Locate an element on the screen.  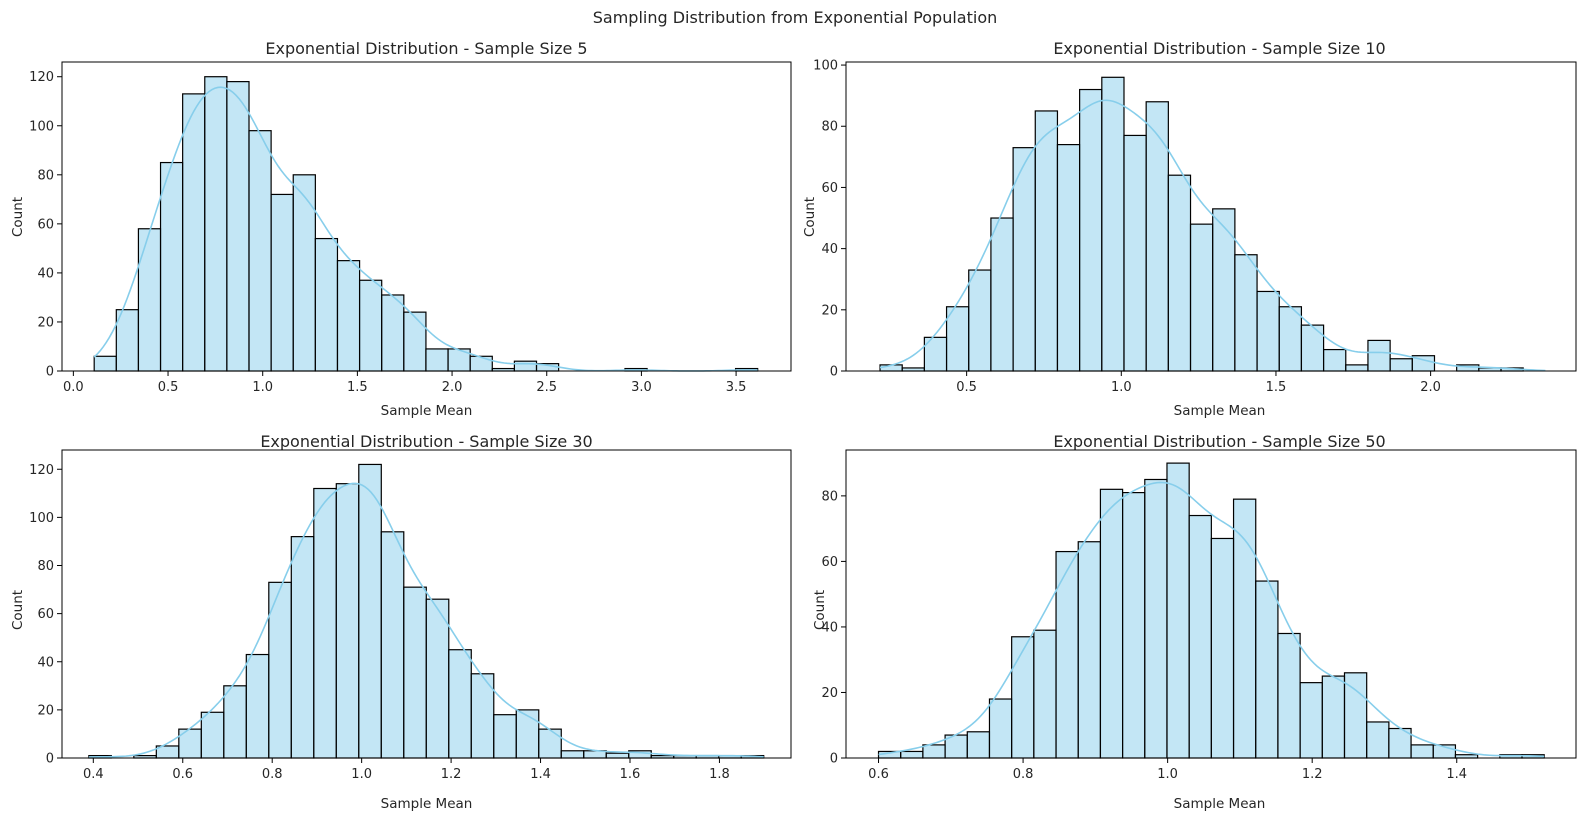
x-tick-label: 1.2 is located at coordinates (451, 774).